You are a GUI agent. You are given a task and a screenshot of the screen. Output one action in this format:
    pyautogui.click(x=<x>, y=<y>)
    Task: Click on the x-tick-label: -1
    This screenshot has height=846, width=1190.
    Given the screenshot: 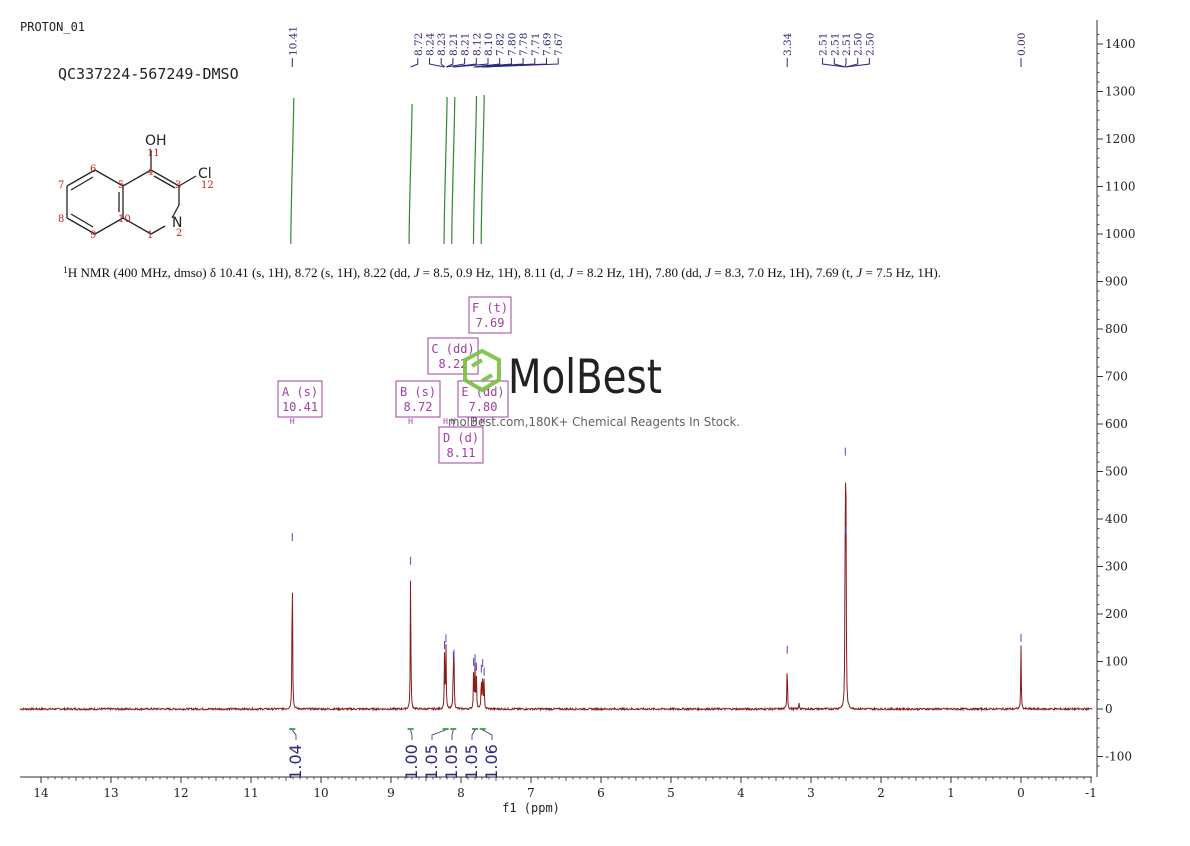 What is the action you would take?
    pyautogui.click(x=1091, y=793)
    